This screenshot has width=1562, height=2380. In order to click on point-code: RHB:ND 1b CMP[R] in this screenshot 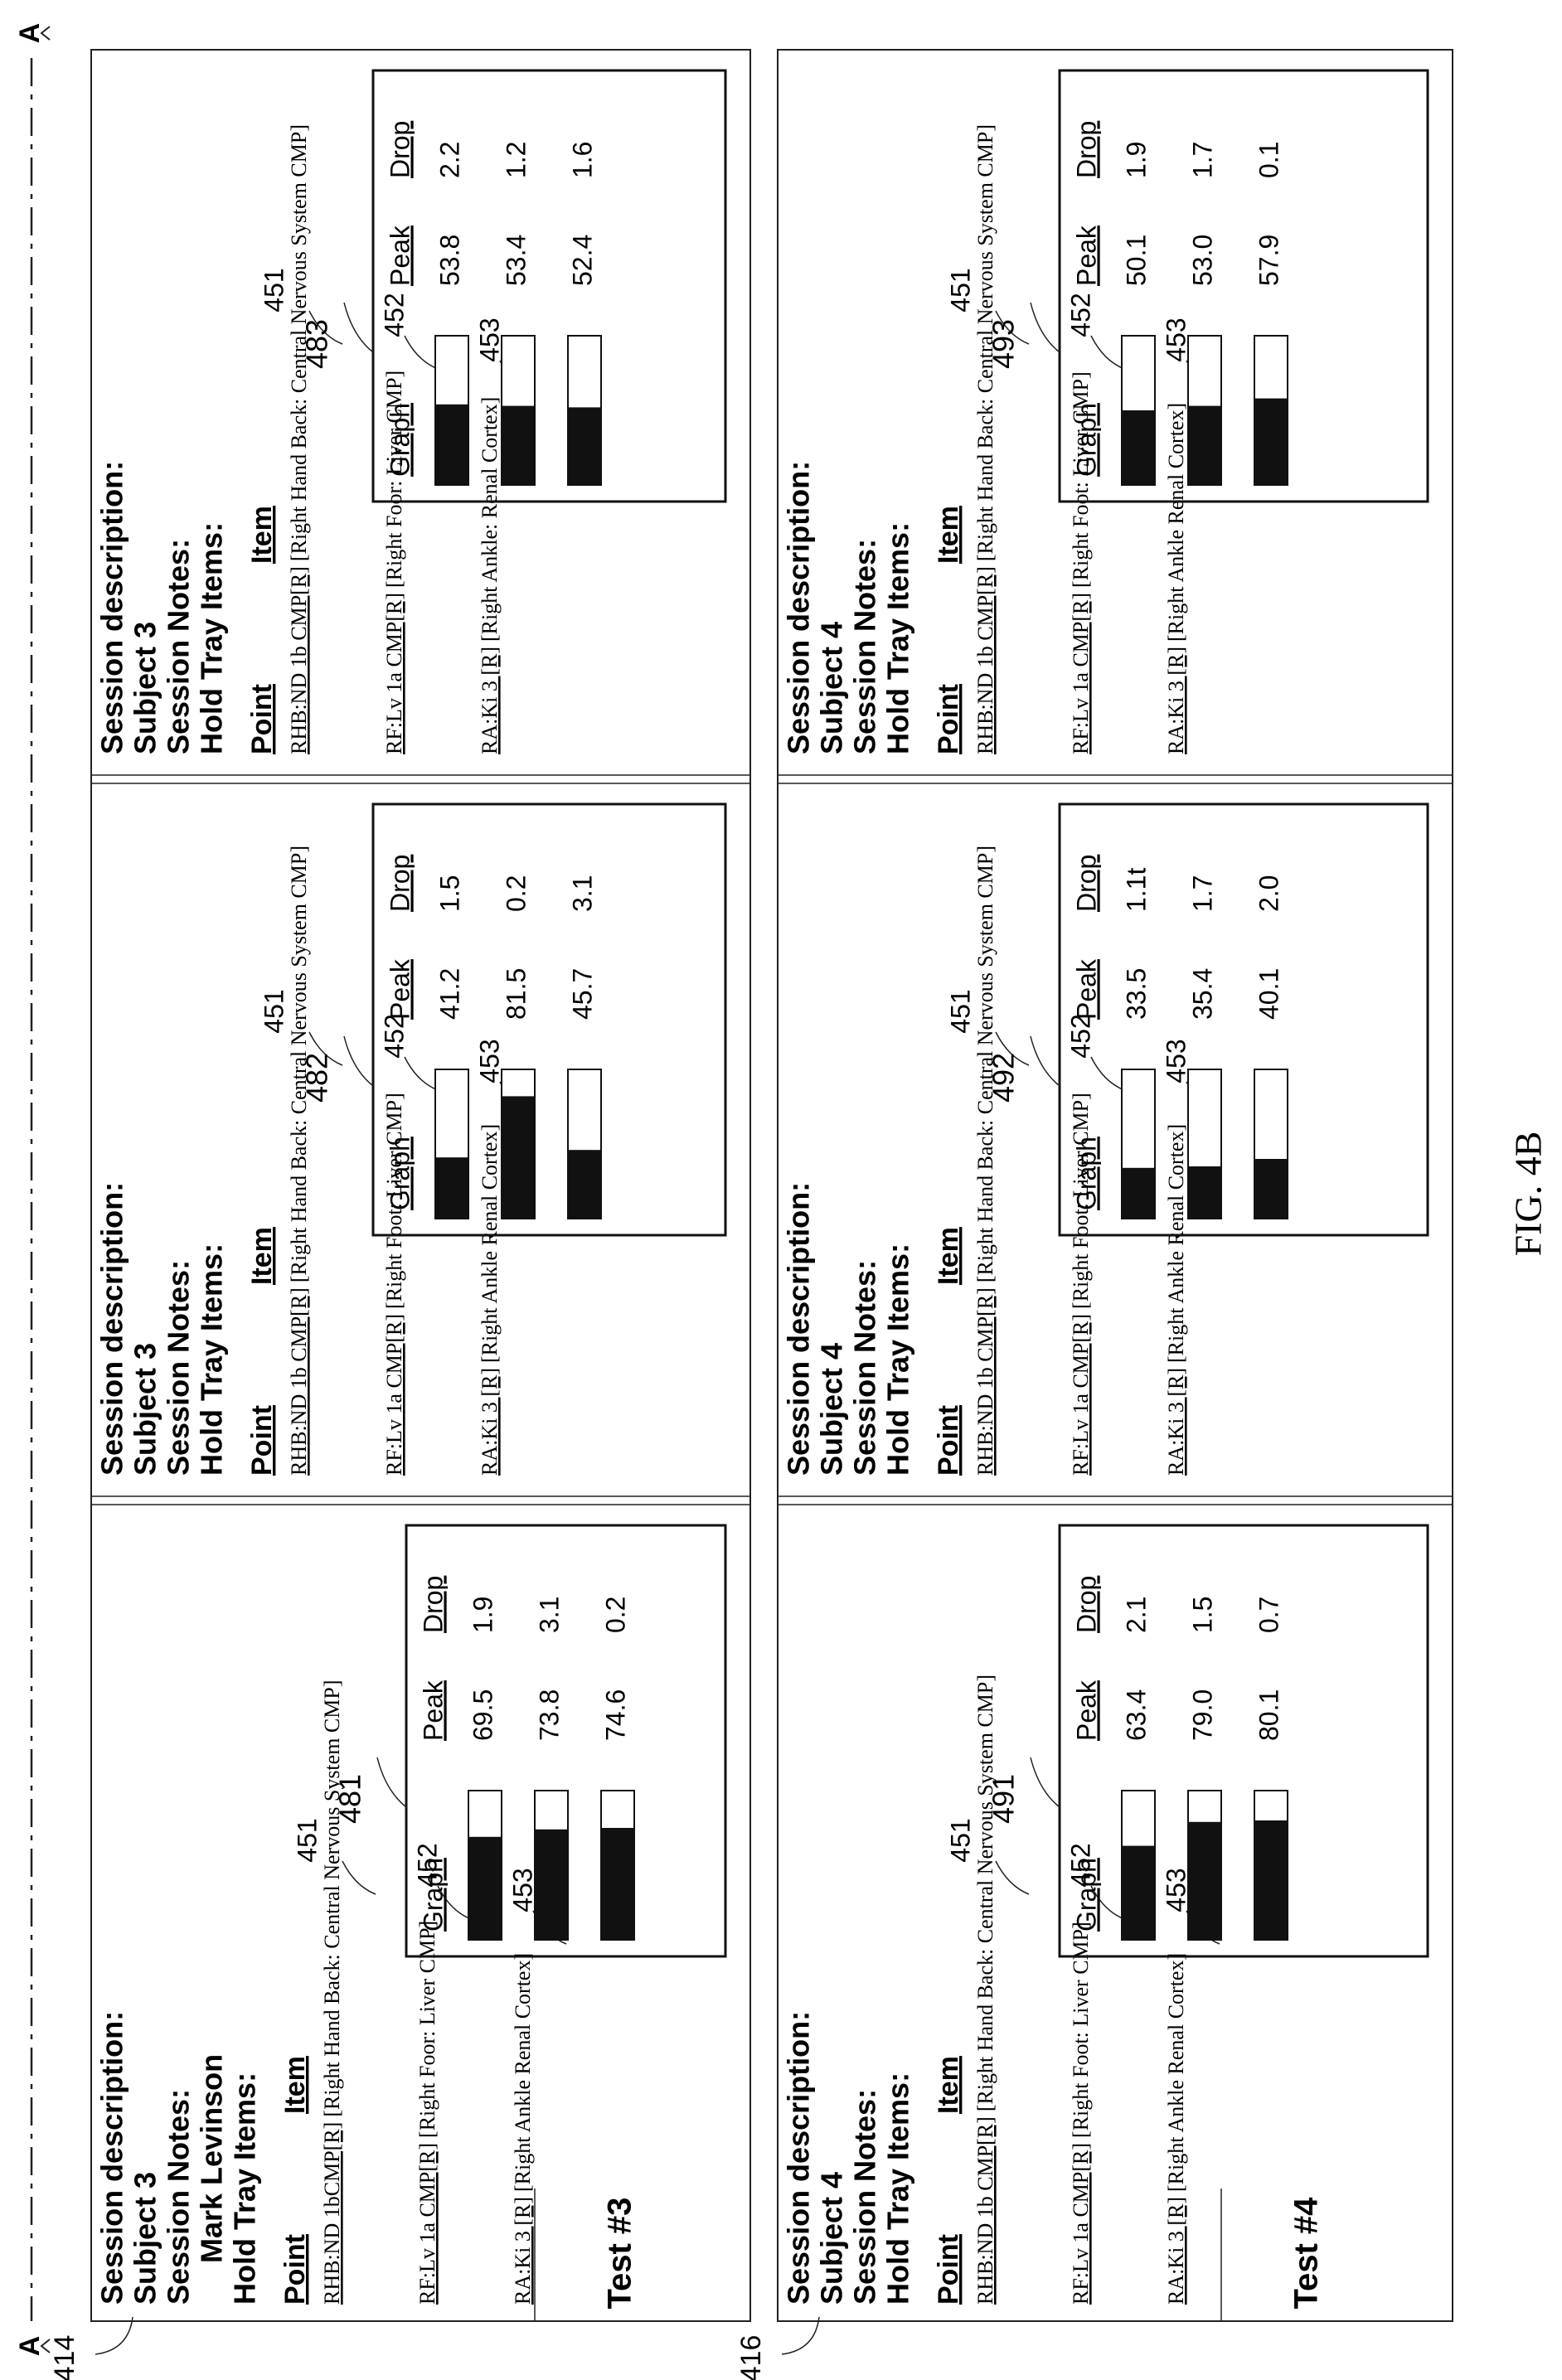, I will do `click(299, 660)`.